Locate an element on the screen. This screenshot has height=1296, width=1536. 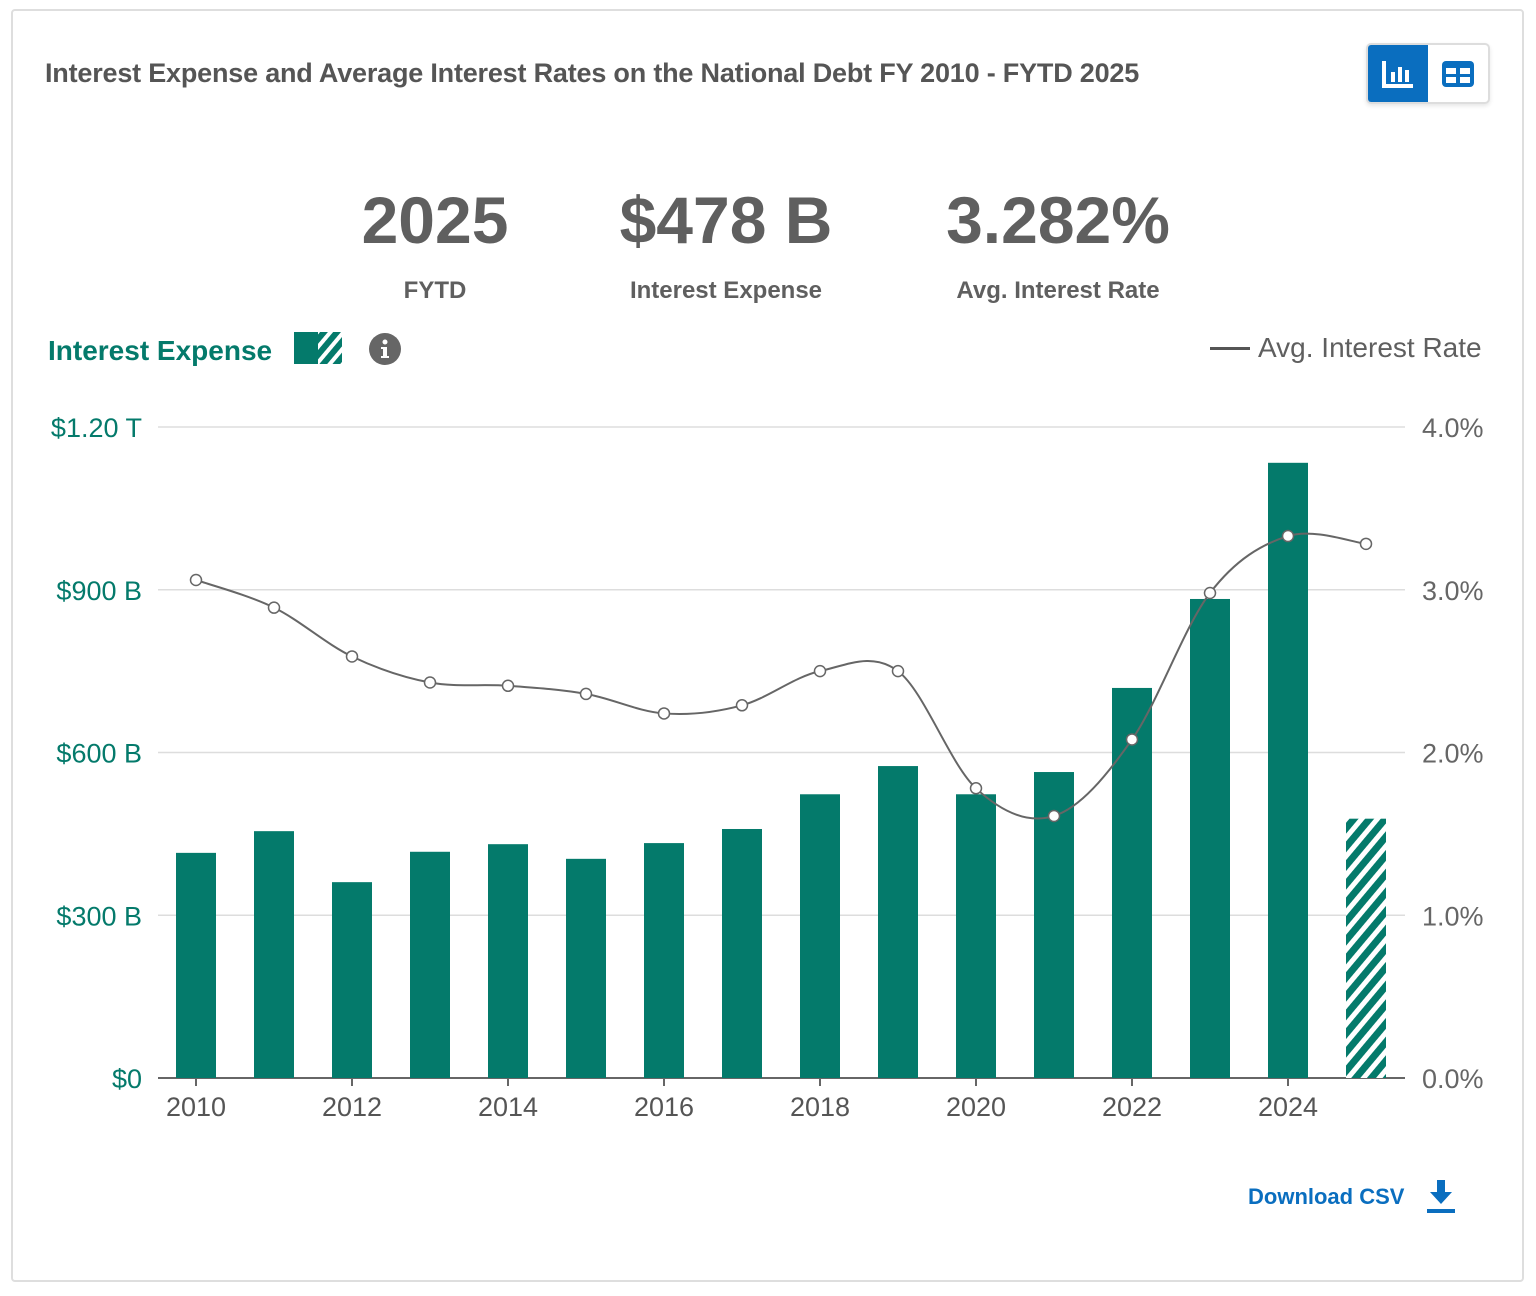
legend-interest-expense: Interest Expense is located at coordinates (225, 349).